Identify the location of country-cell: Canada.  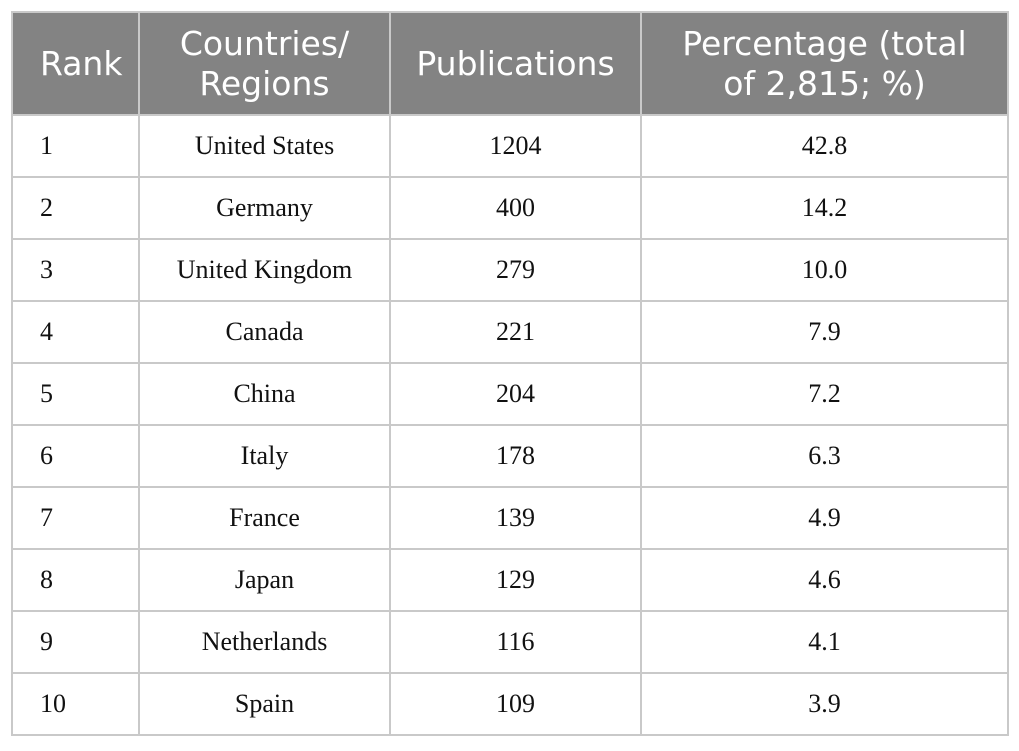
(264, 332).